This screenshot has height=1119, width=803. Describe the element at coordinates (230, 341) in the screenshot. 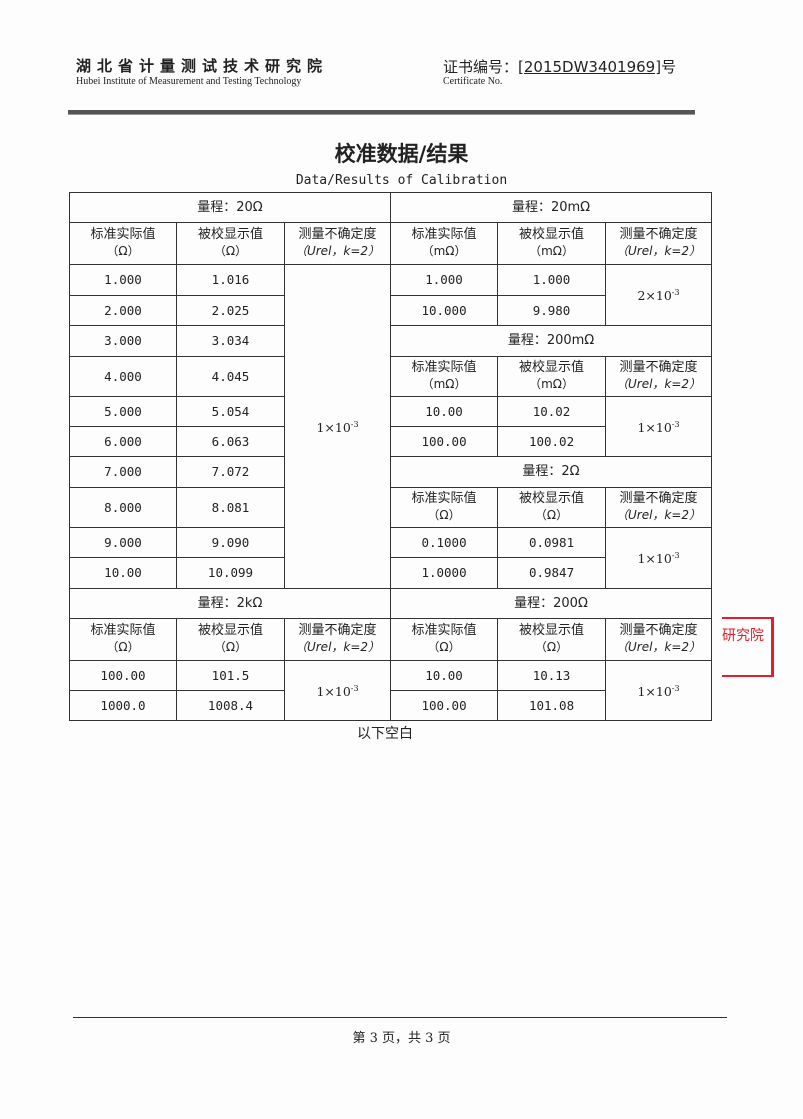

I see `cell: 3.034` at that location.